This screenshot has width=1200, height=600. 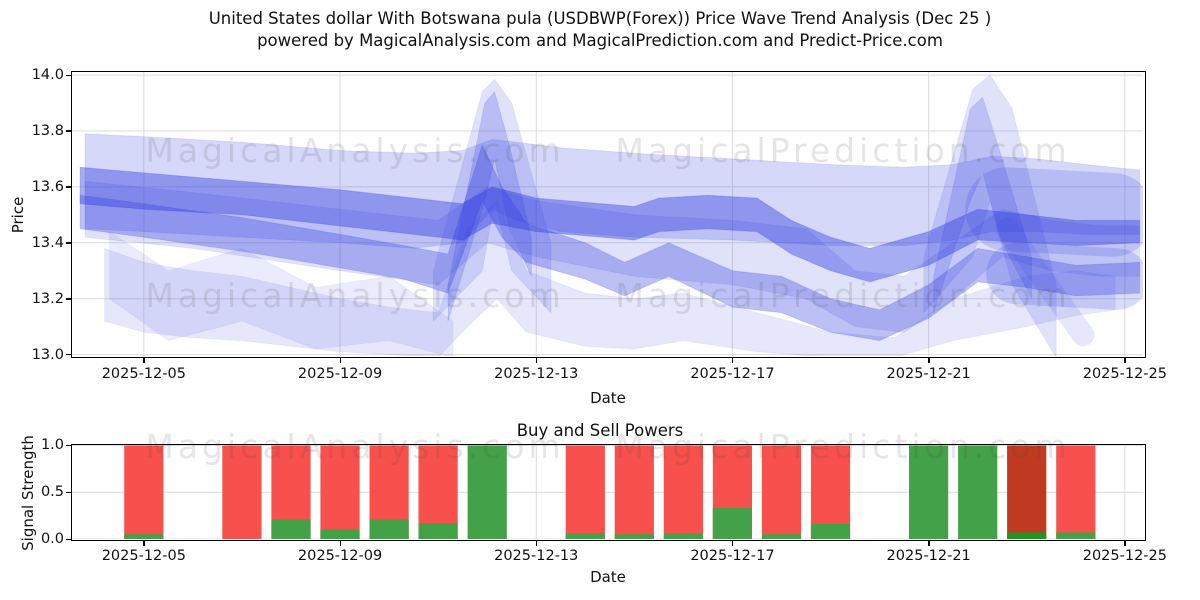 I want to click on y-tick-label: 1.0, so click(x=52, y=445).